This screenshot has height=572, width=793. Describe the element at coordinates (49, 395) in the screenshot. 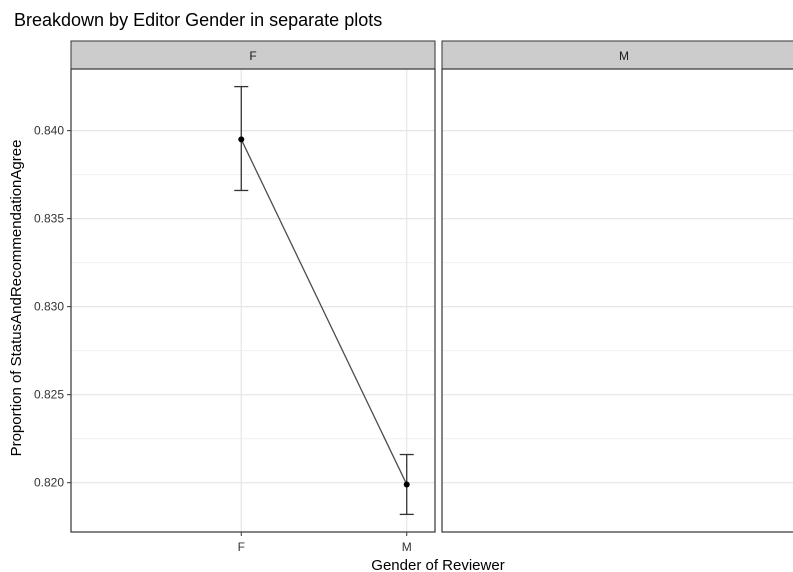

I see `y-tick-label: 0.825` at that location.